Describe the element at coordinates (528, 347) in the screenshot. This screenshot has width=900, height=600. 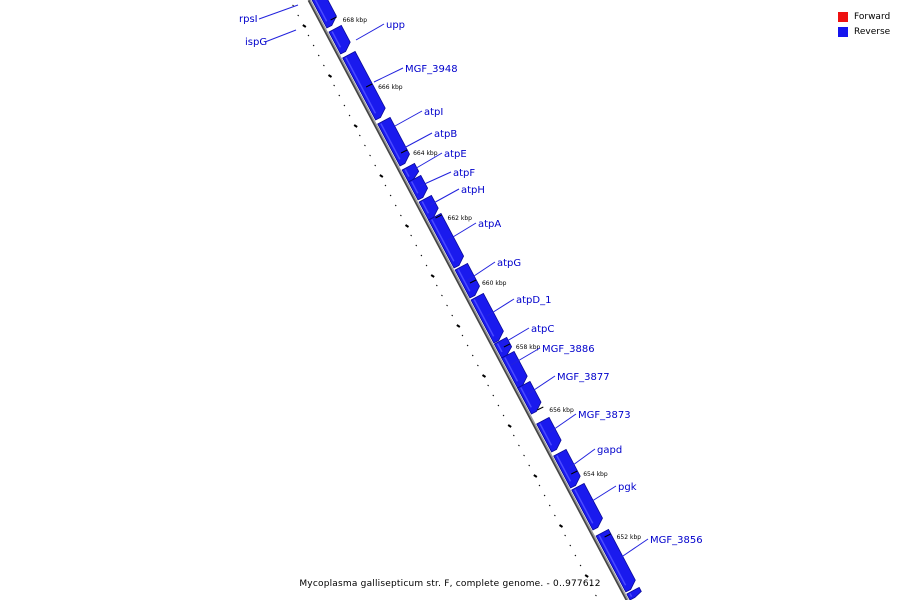
I see `scale-tick-label: 658 kbp` at that location.